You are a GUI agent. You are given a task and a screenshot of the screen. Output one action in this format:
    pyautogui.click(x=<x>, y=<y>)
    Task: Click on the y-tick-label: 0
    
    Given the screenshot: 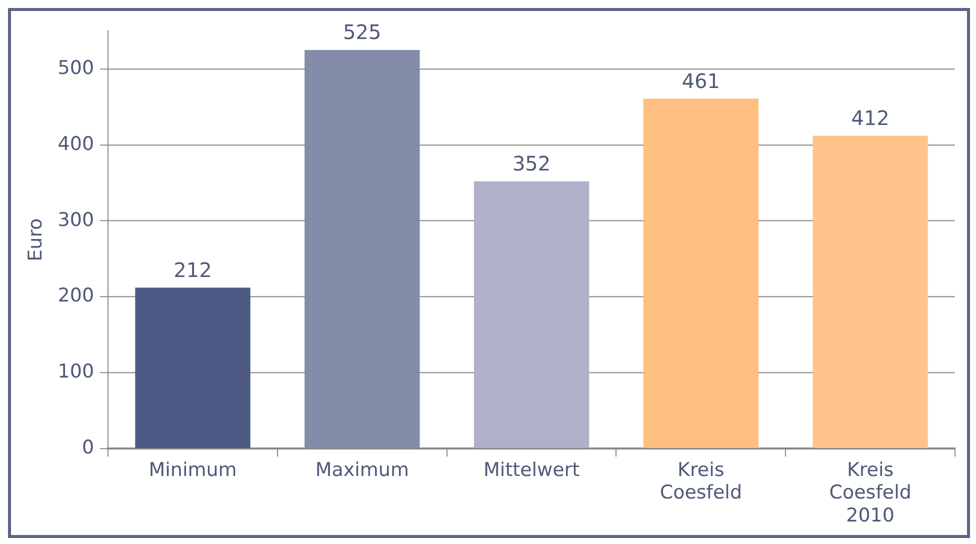 What is the action you would take?
    pyautogui.click(x=88, y=447)
    